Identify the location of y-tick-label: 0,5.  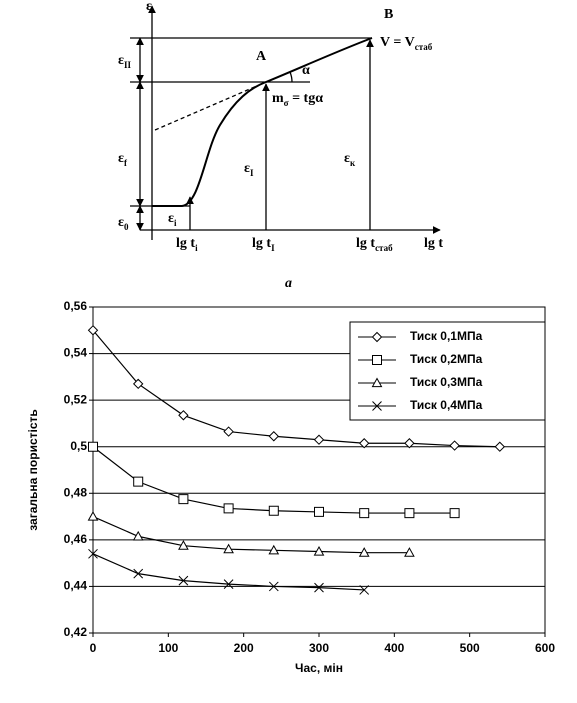
(78, 446).